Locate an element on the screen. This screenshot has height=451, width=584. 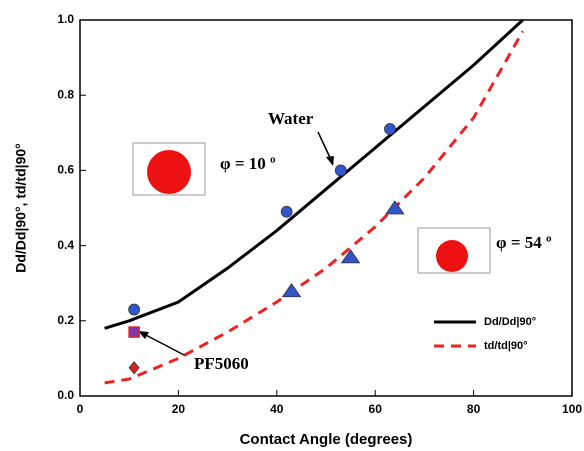
x-tick-label: 100 is located at coordinates (572, 409).